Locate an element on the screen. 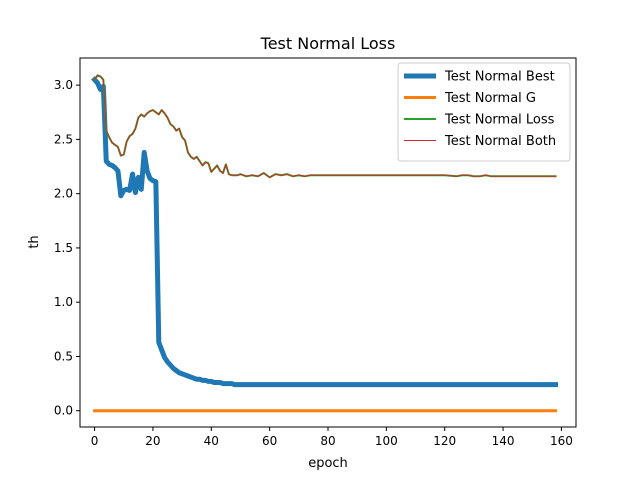 This screenshot has width=640, height=480. legend-frame is located at coordinates (484, 112).